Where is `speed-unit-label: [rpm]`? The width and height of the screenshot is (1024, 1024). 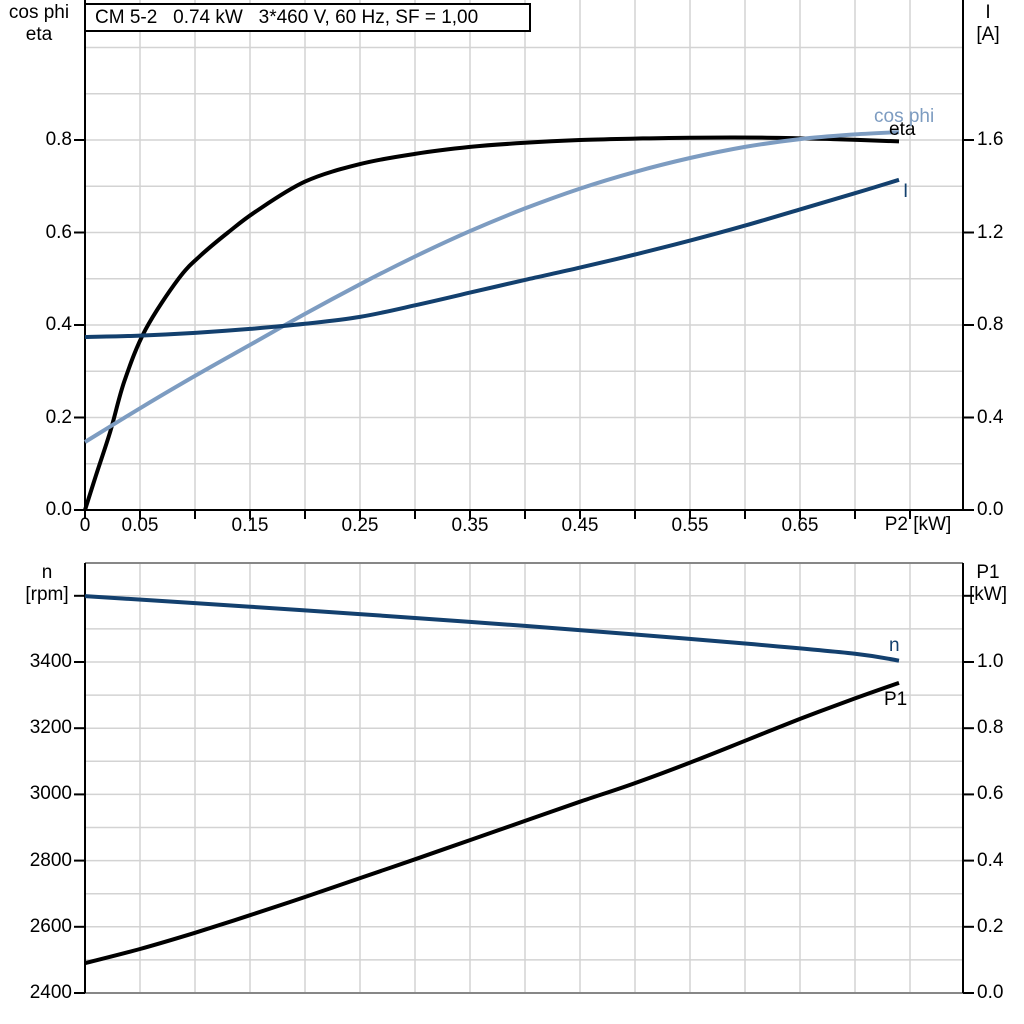
speed-unit-label: [rpm] is located at coordinates (47, 594).